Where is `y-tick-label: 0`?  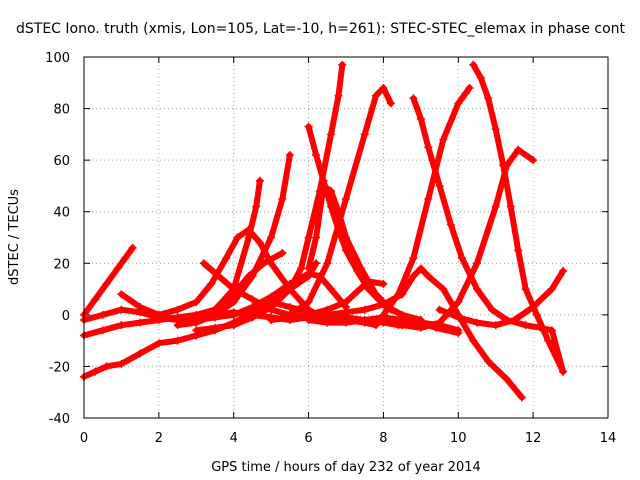
y-tick-label: 0 is located at coordinates (66, 316).